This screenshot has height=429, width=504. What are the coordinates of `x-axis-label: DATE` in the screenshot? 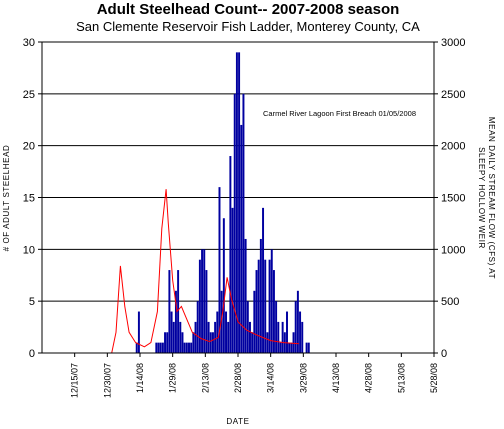 It's located at (237, 421).